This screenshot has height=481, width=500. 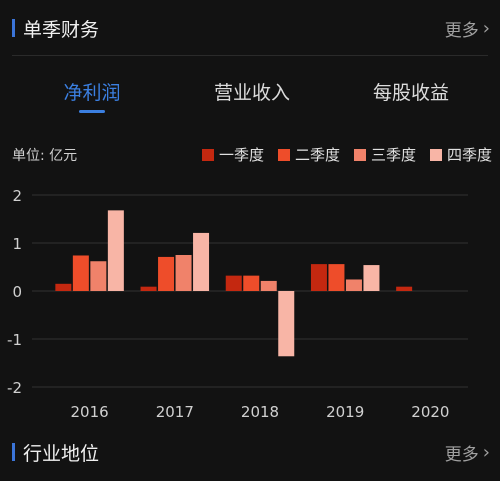 What do you see at coordinates (17, 244) in the screenshot?
I see `y-tick-label: 1` at bounding box center [17, 244].